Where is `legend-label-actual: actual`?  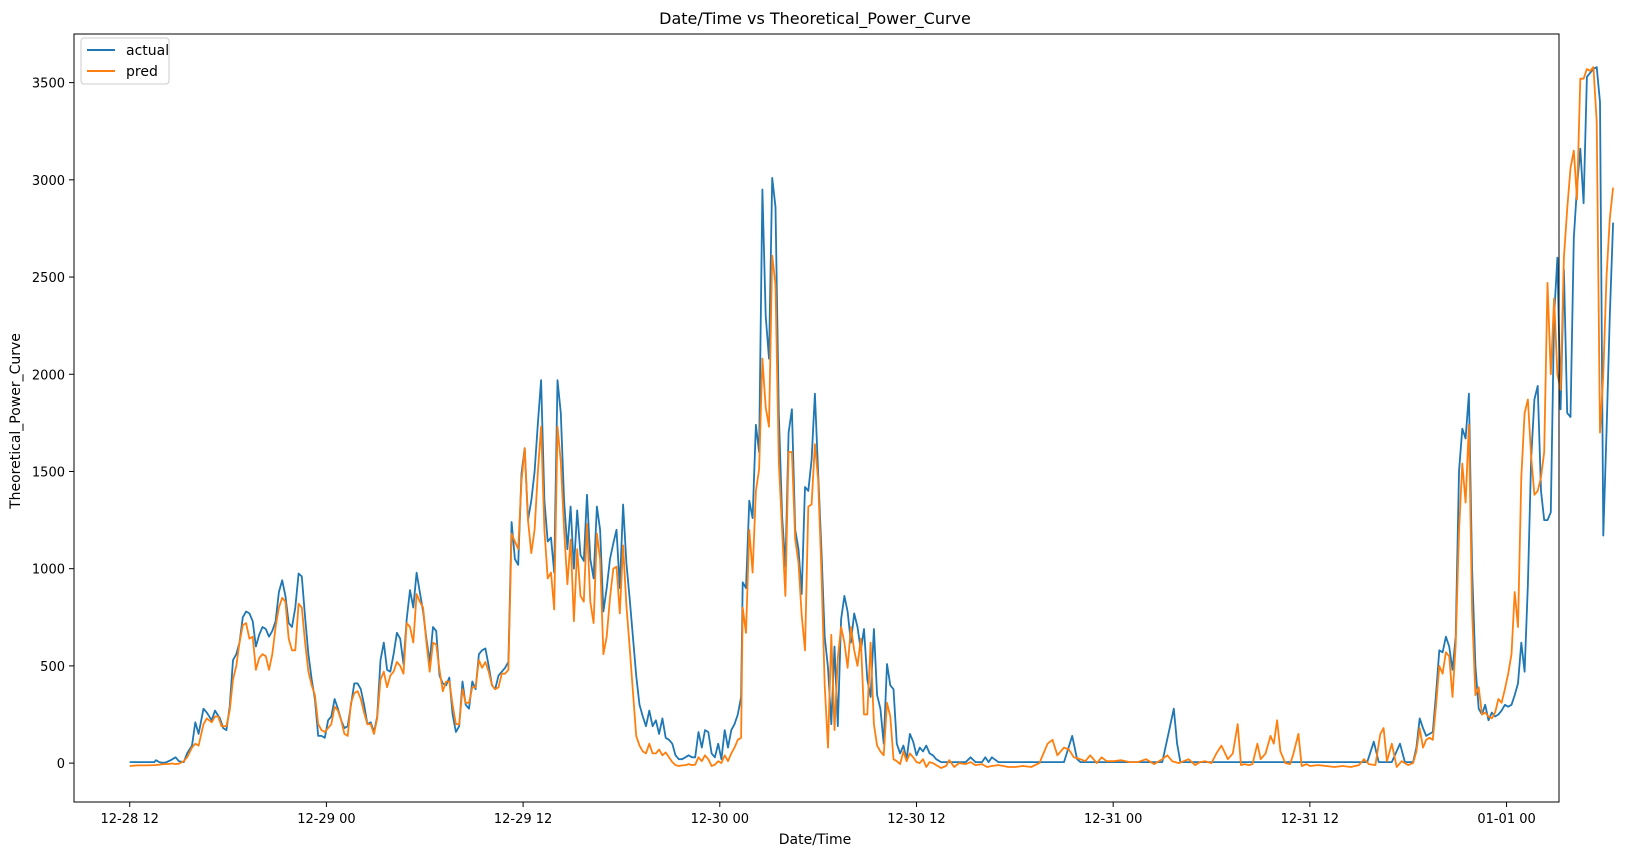 legend-label-actual: actual is located at coordinates (147, 51).